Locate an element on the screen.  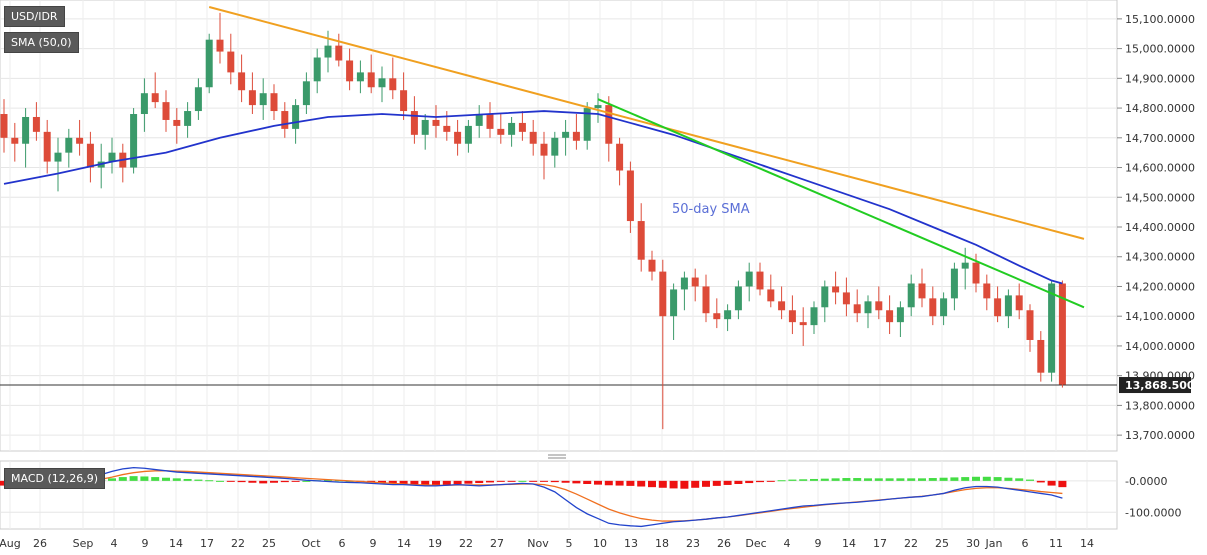
legend-main: USD/IDR is located at coordinates (34, 16).